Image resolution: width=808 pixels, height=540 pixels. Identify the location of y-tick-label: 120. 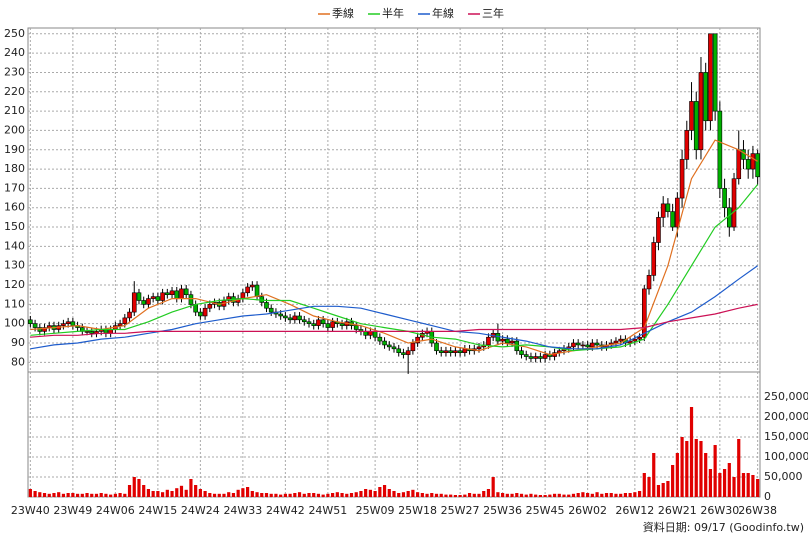
(14, 284).